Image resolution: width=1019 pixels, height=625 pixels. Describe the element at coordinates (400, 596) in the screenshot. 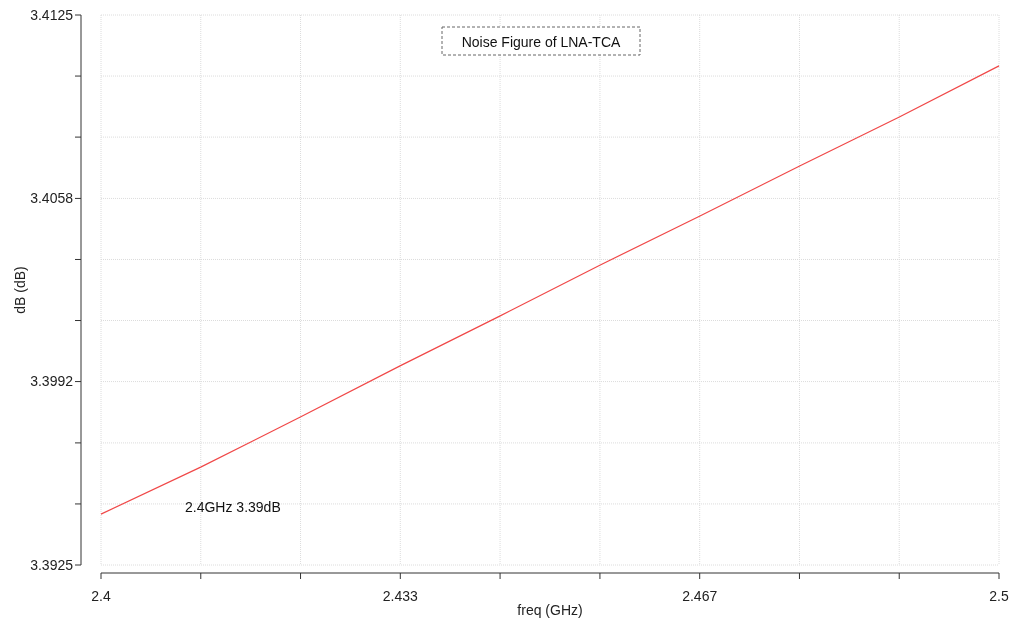

I see `x-tick-label: 2.433` at that location.